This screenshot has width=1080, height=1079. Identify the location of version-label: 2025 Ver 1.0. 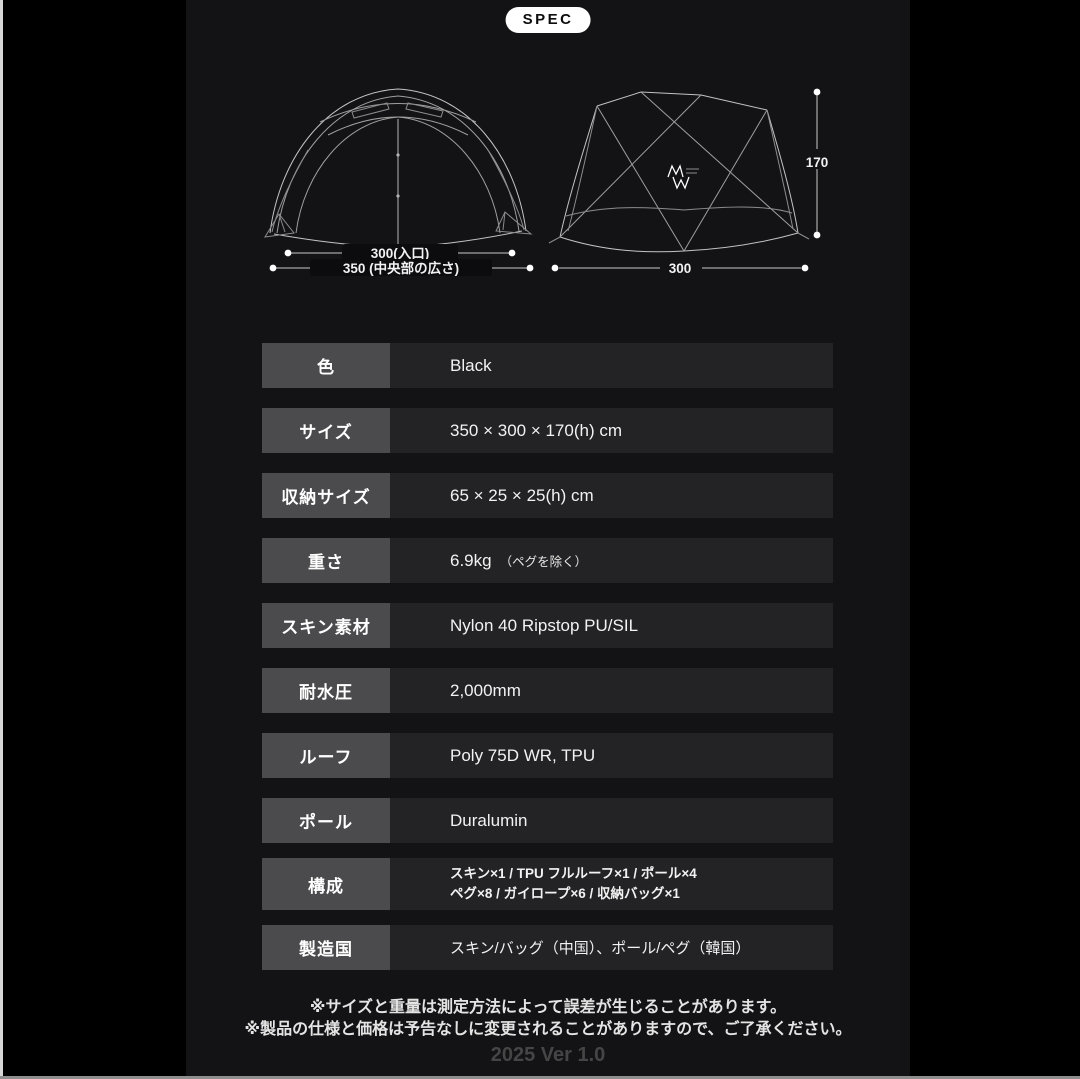
(548, 1055).